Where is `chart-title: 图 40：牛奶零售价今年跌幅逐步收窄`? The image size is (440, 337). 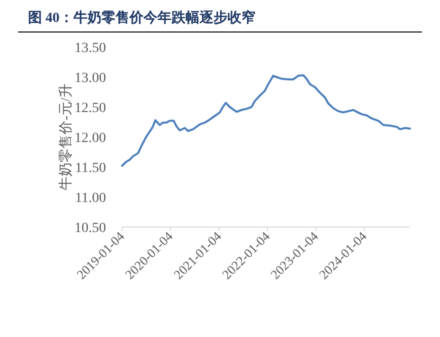 chart-title: 图 40：牛奶零售价今年跌幅逐步收窄 is located at coordinates (142, 17).